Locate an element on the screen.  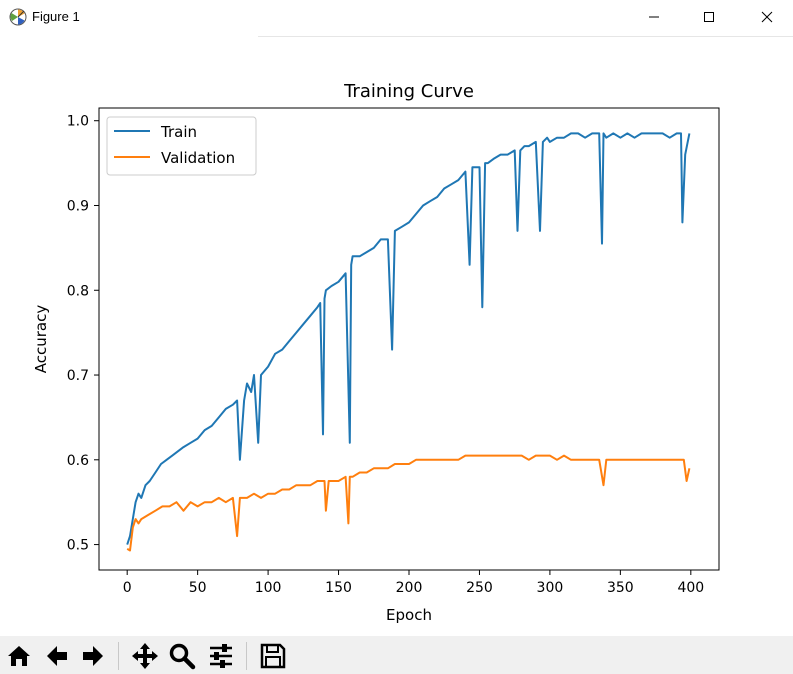
forward-arrow-icon is located at coordinates (93, 656).